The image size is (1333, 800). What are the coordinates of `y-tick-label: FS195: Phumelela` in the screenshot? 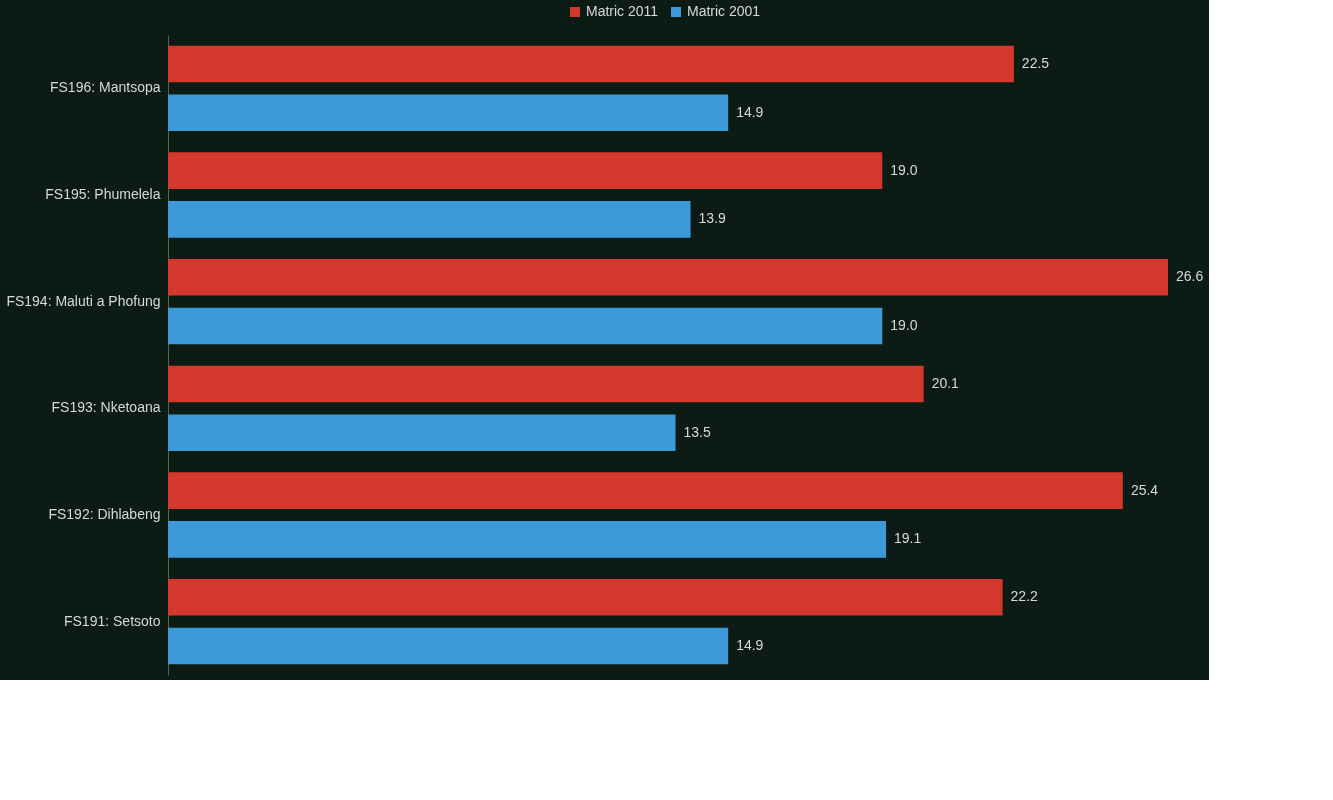 It's located at (103, 194).